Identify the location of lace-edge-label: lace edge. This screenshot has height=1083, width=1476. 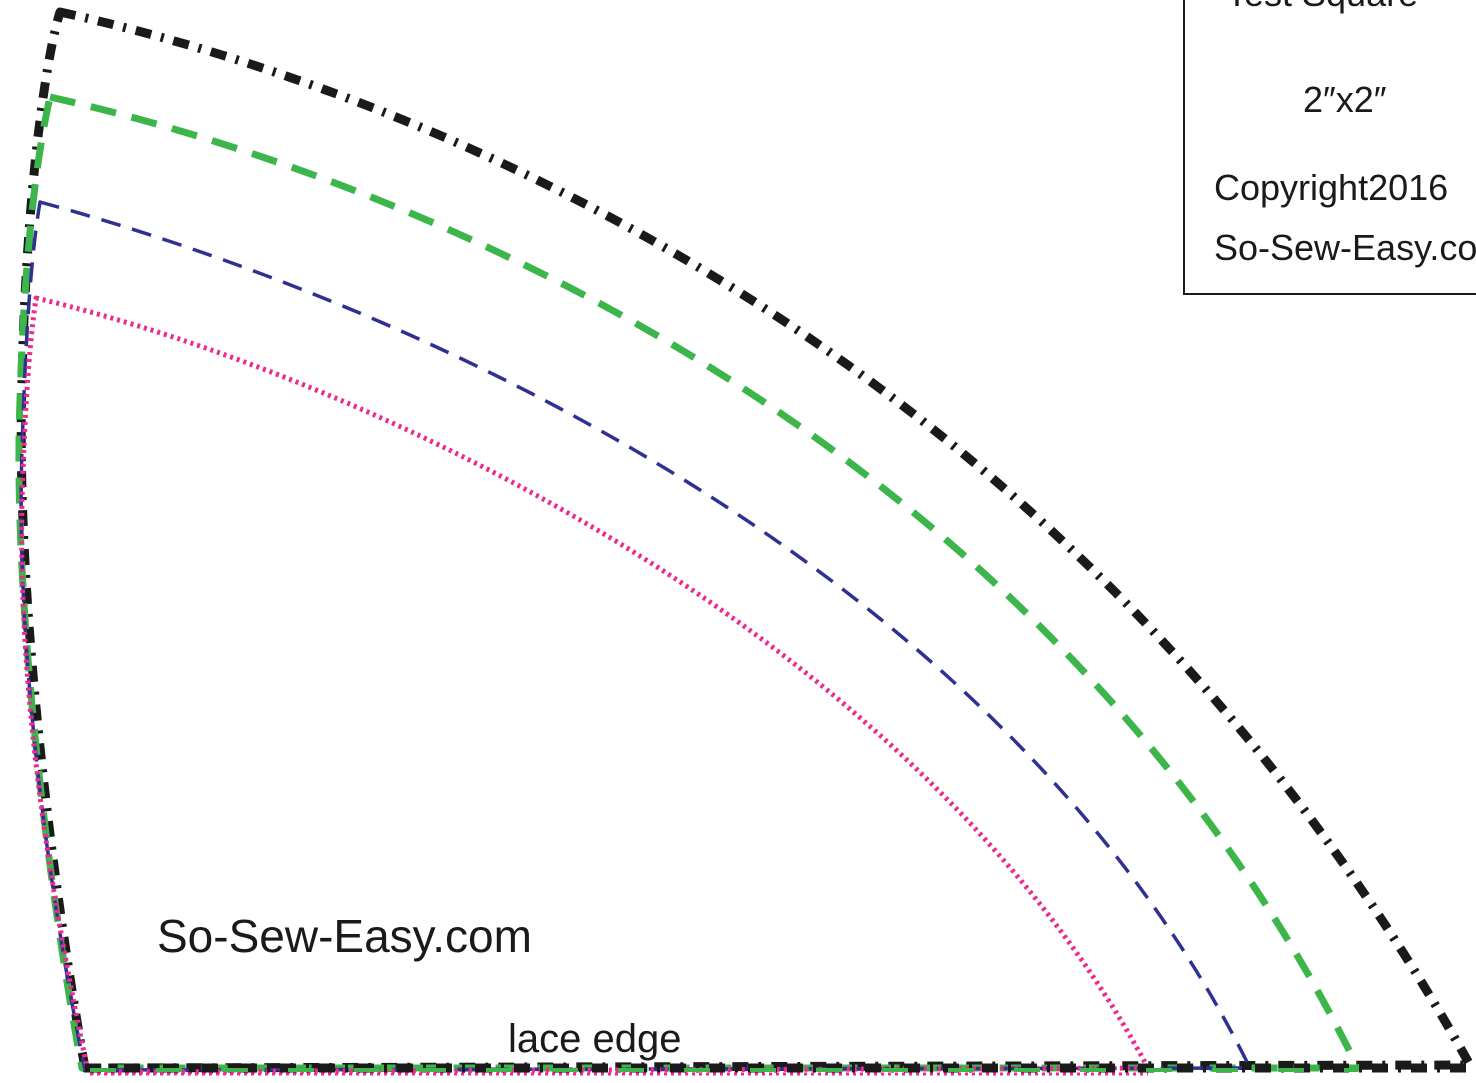
(594, 1039).